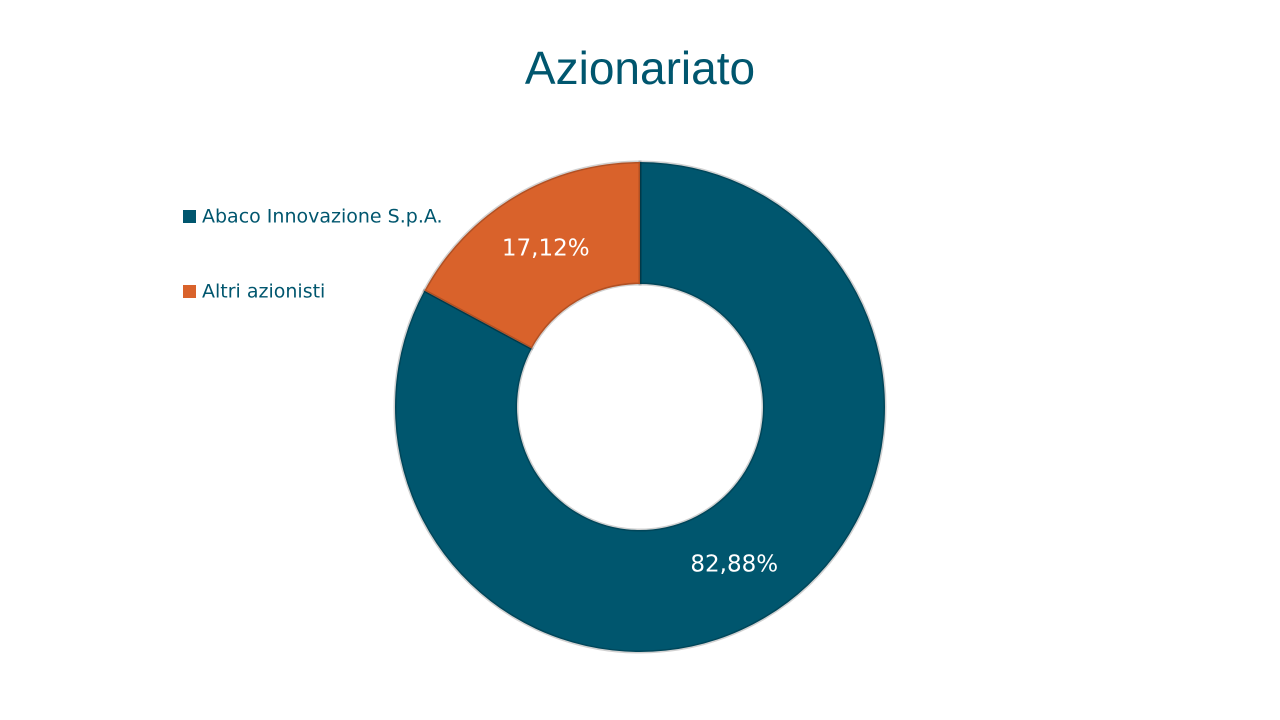  What do you see at coordinates (546, 248) in the screenshot?
I see `value-label: 17,12%` at bounding box center [546, 248].